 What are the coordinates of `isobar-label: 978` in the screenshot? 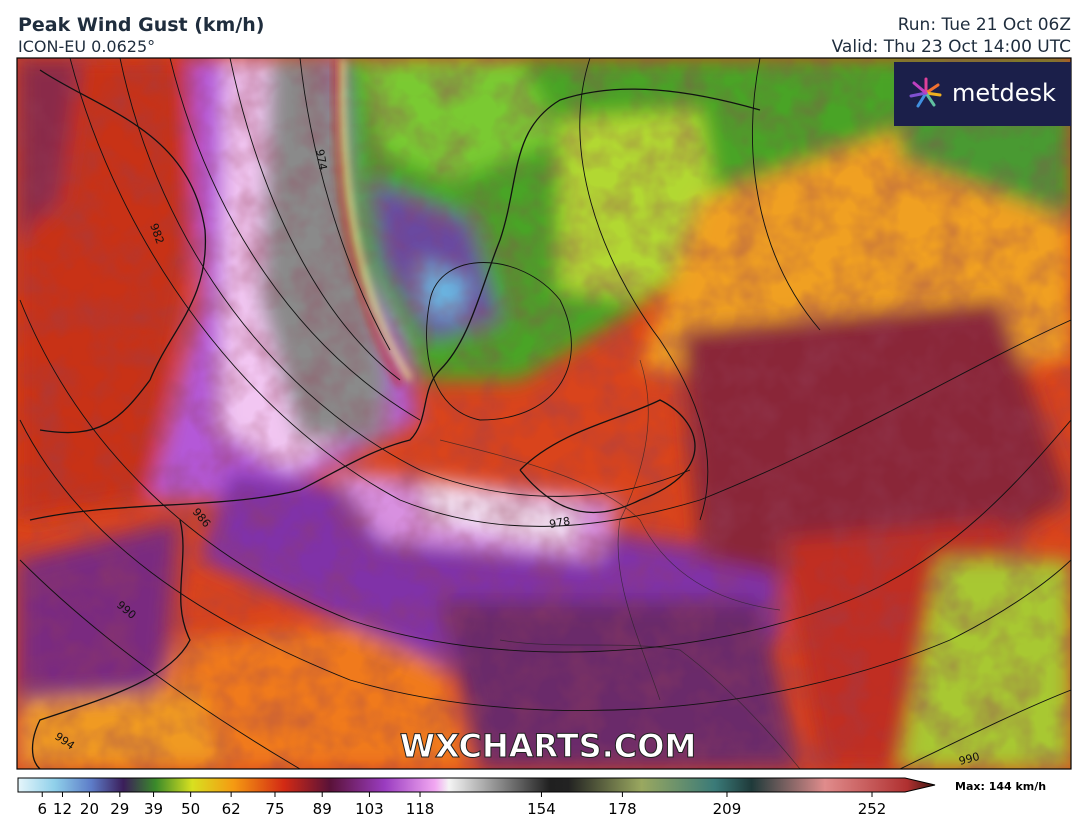 It's located at (559, 523).